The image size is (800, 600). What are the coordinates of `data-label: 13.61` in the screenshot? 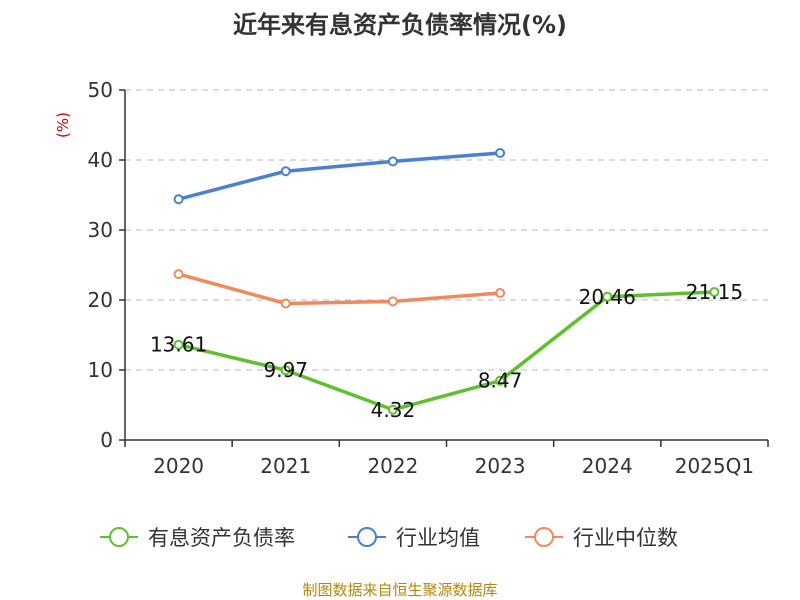 It's located at (178, 345).